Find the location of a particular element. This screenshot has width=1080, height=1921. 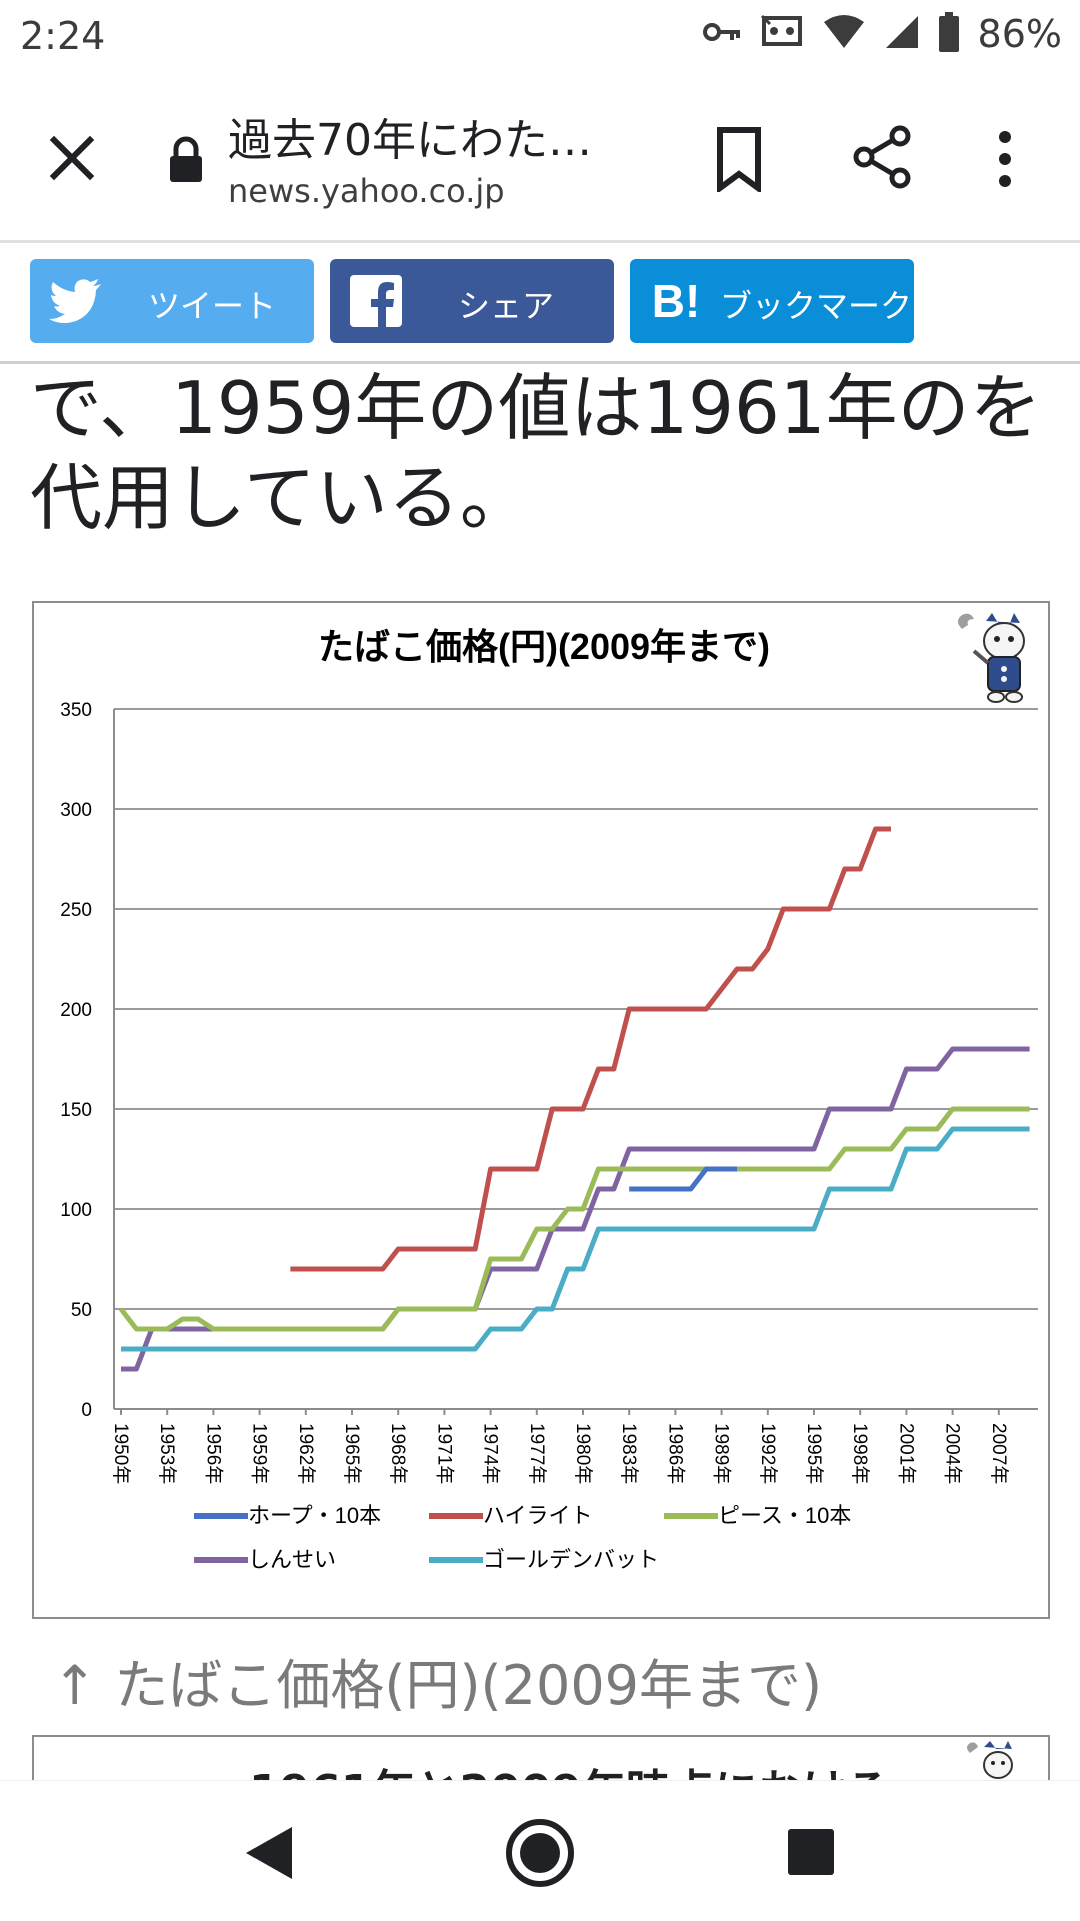

social-share-bar: ツイート シェア B! ブックマーク is located at coordinates (540, 303).